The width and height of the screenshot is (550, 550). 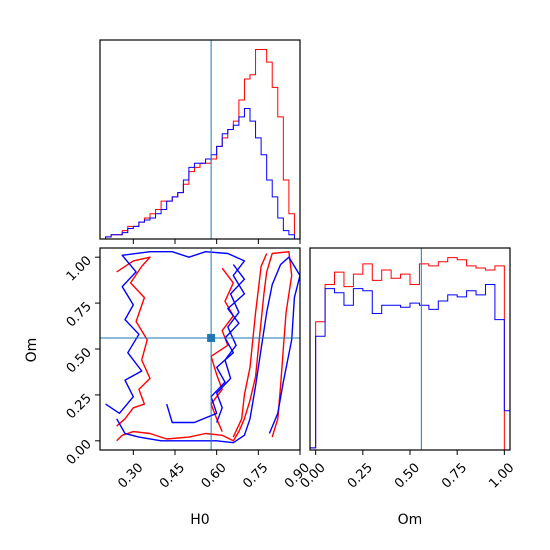 What do you see at coordinates (79, 406) in the screenshot?
I see `om-y-tick-label: 0.25` at bounding box center [79, 406].